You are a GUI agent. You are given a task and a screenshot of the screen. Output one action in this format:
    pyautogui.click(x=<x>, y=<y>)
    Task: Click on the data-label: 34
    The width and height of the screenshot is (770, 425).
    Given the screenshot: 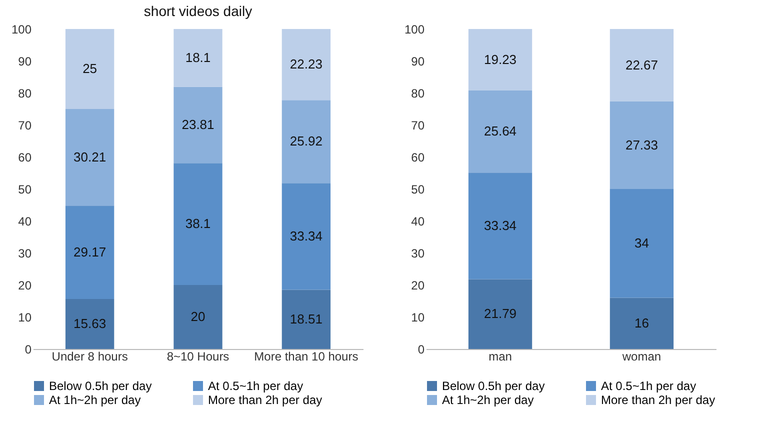 What is the action you would take?
    pyautogui.click(x=641, y=242)
    